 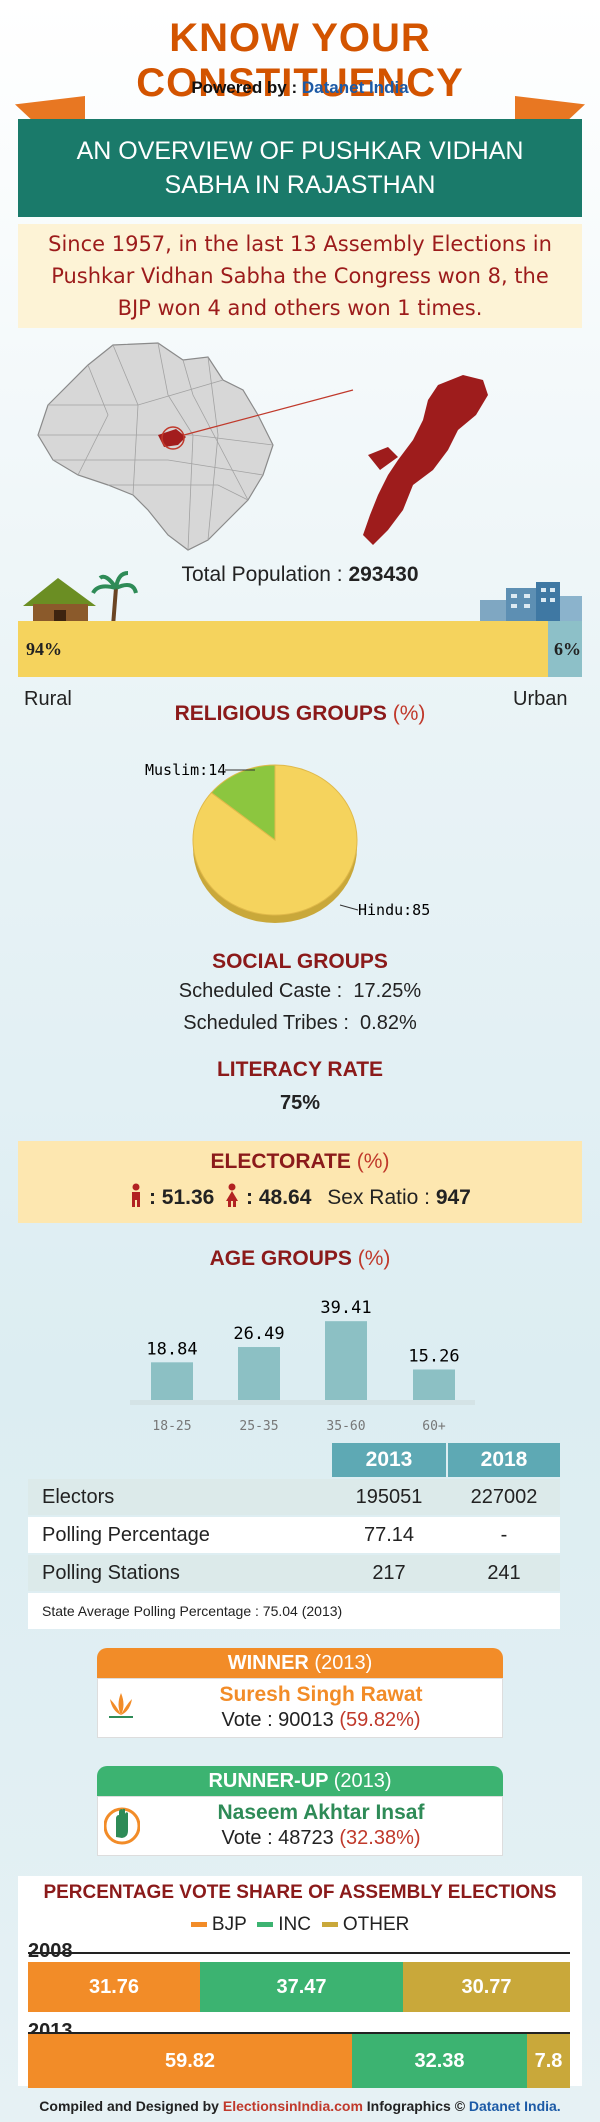 I want to click on age-category-label: 25-35, so click(x=258, y=1426).